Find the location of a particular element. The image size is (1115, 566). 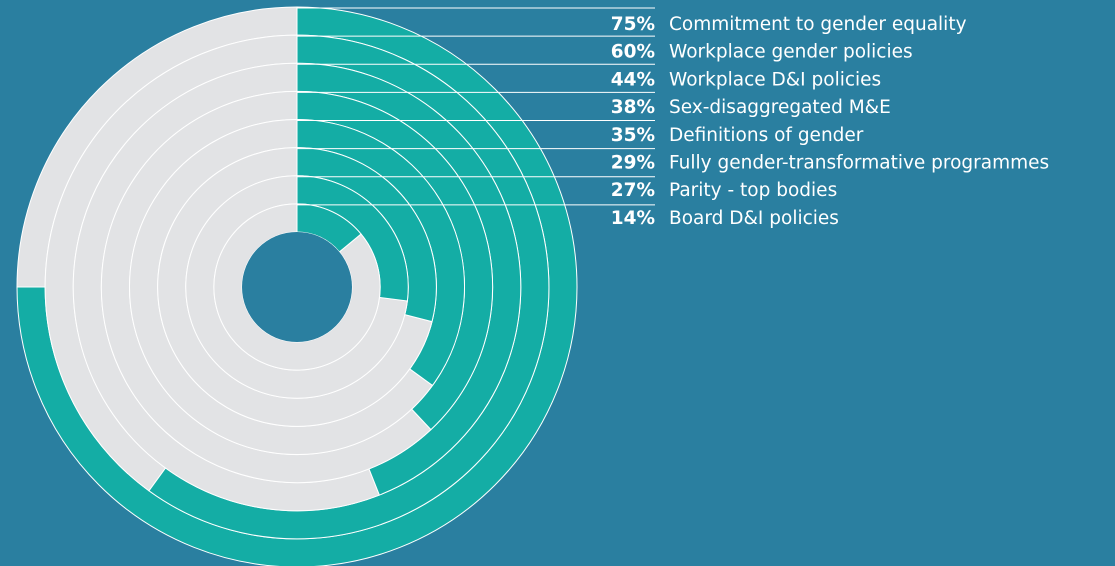

value-label-workplace-gender-policies: 60% is located at coordinates (633, 52).